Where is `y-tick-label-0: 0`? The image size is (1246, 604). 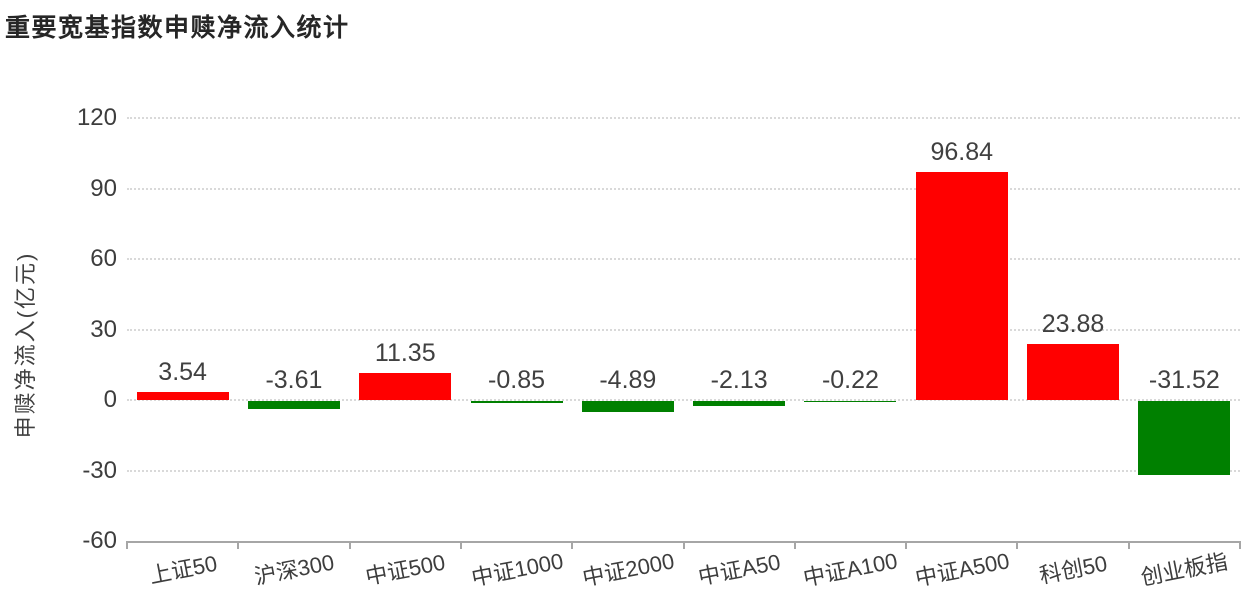 y-tick-label-0: 0 is located at coordinates (110, 399).